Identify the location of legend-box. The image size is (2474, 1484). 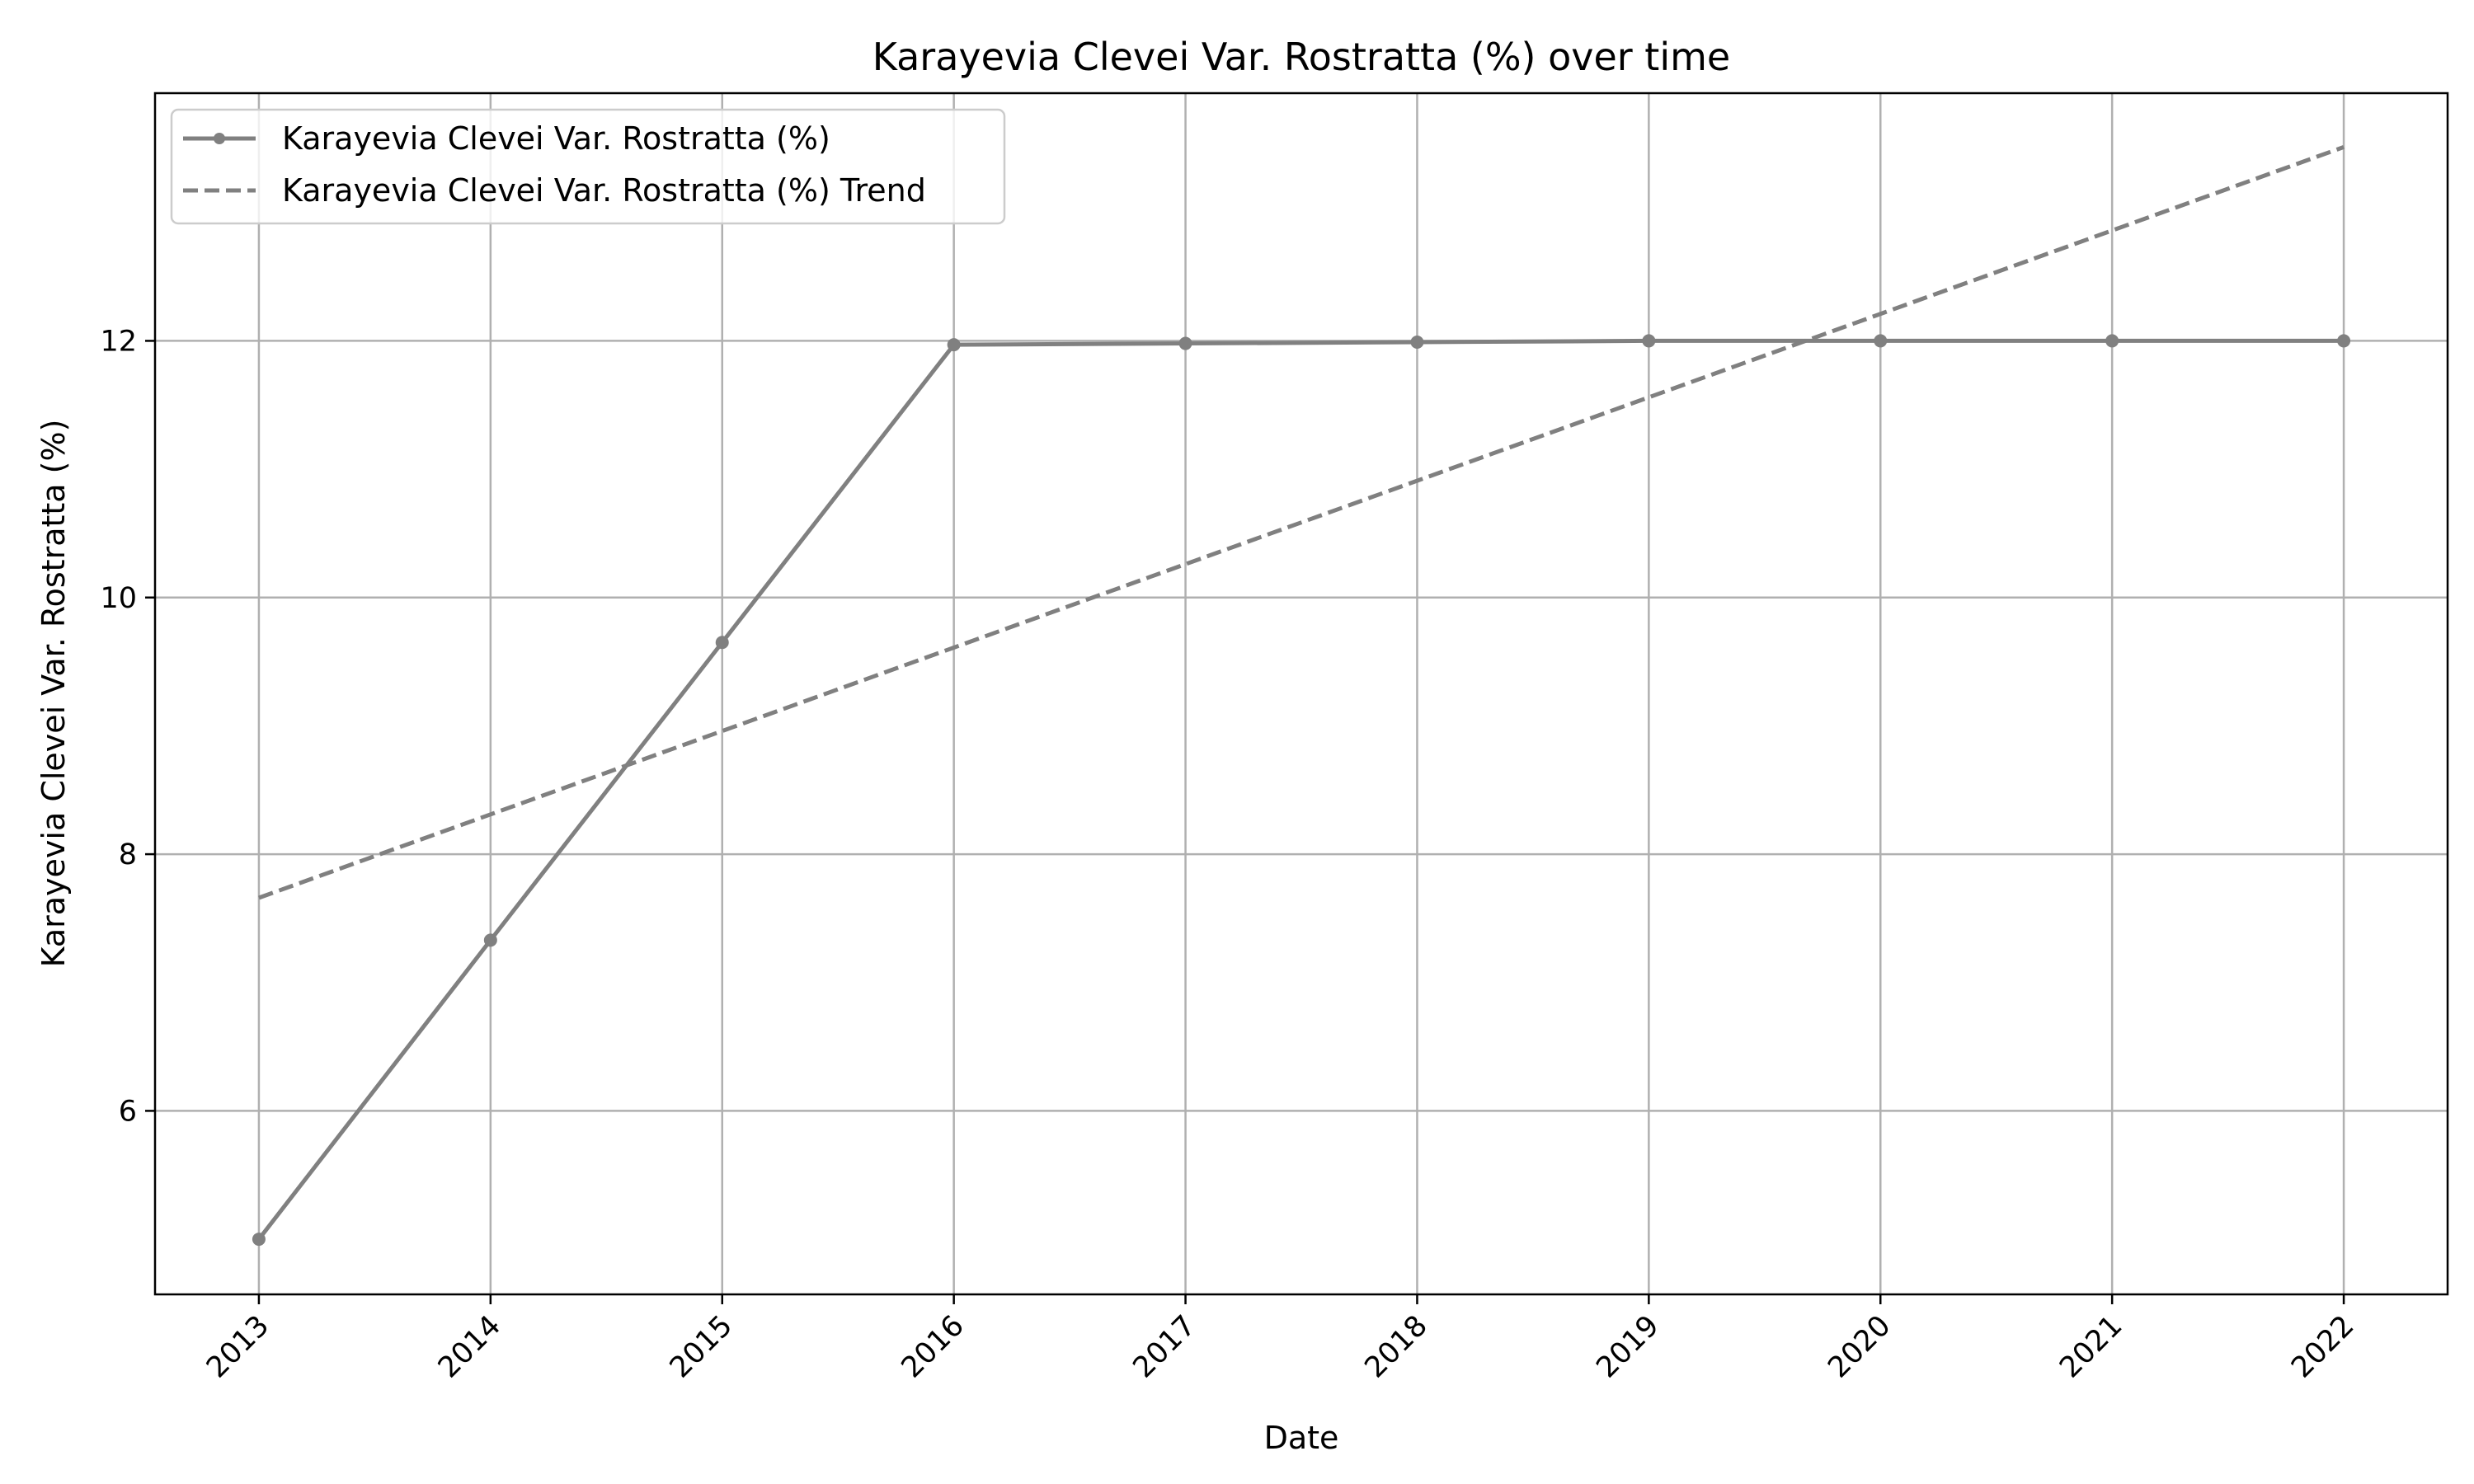
(588, 166).